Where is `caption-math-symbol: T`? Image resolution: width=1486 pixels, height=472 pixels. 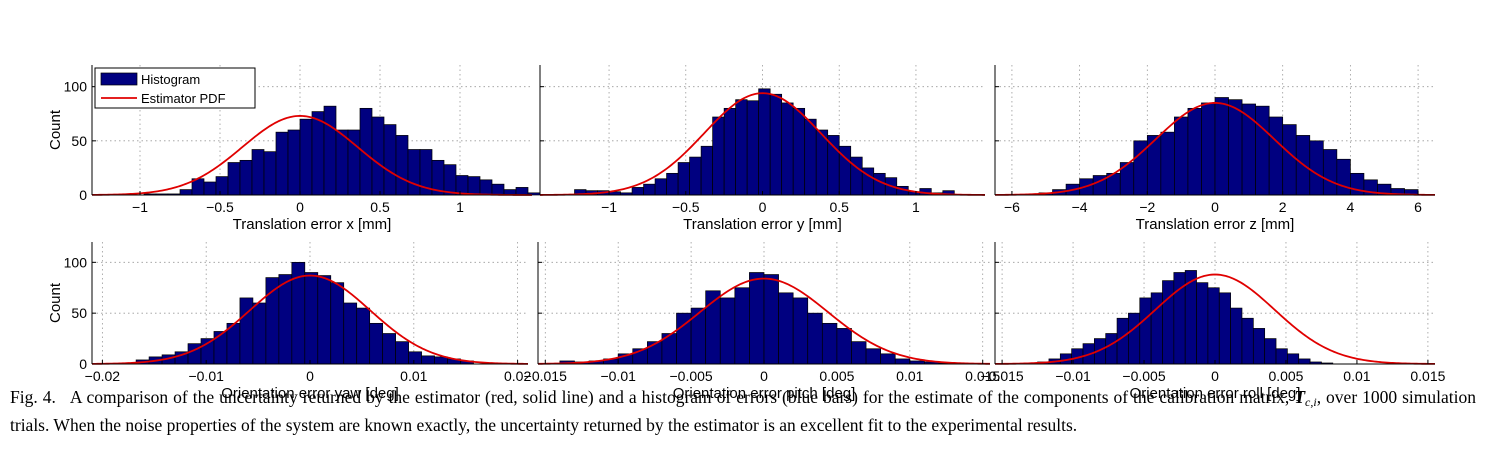 caption-math-symbol: T is located at coordinates (1300, 397).